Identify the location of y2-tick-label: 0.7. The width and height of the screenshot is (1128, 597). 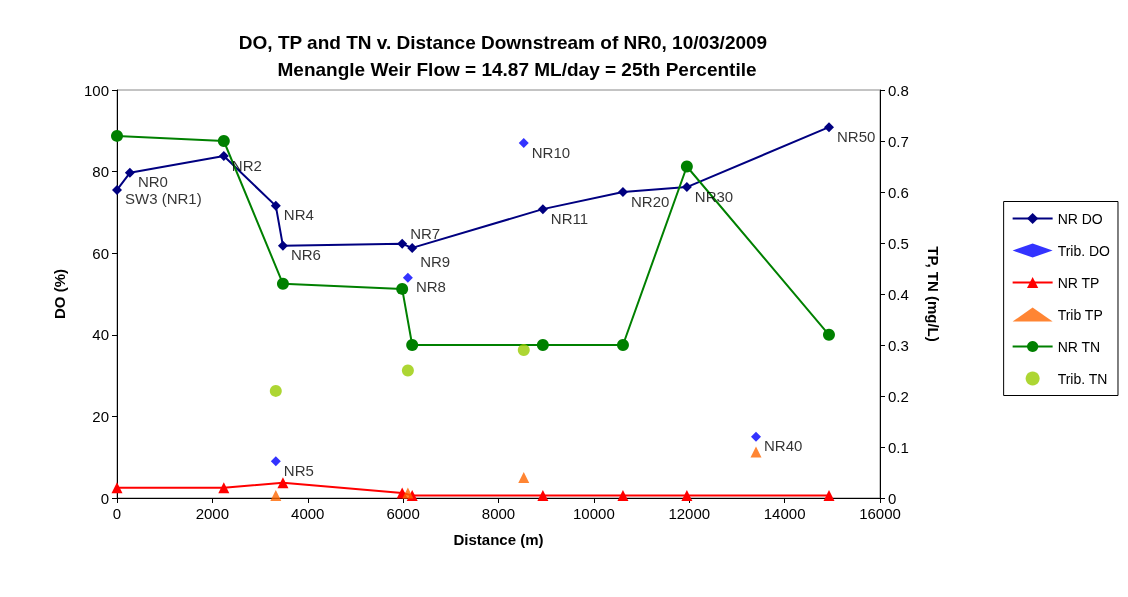
(898, 141).